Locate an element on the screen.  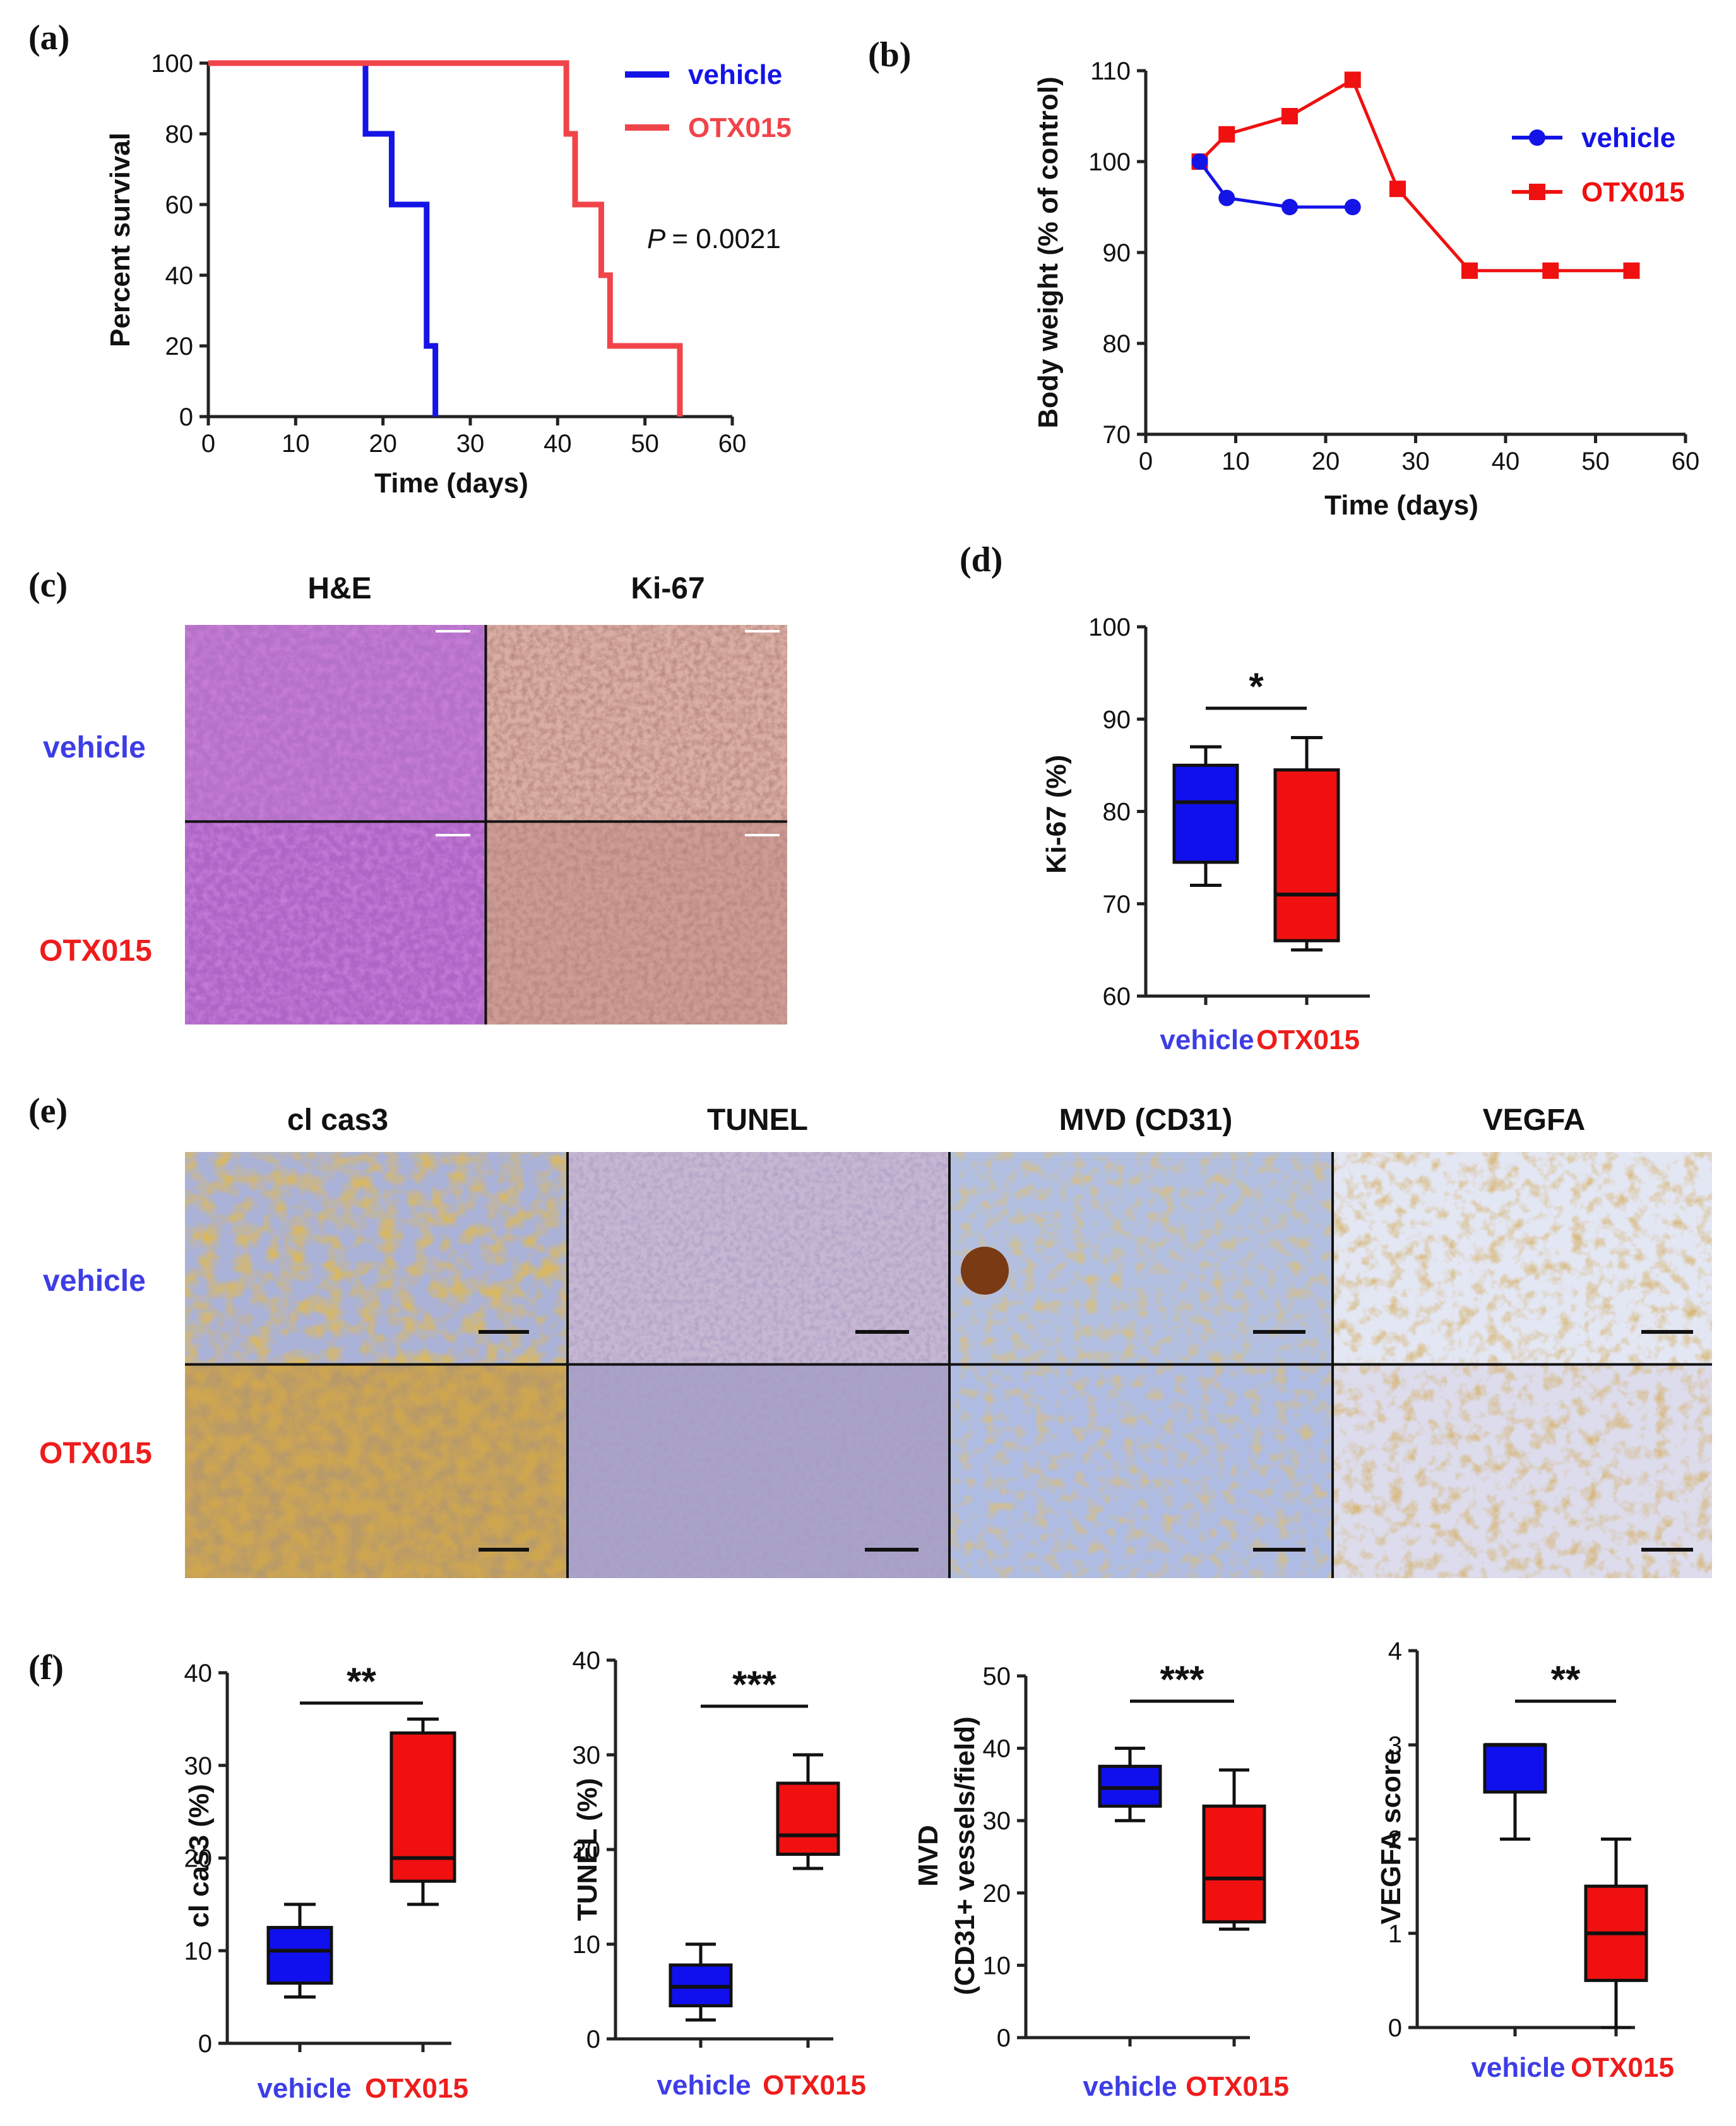
survival-axes: 0 10 20 30 40 50 60 0 20 40 60 80 100 is located at coordinates (449, 254).